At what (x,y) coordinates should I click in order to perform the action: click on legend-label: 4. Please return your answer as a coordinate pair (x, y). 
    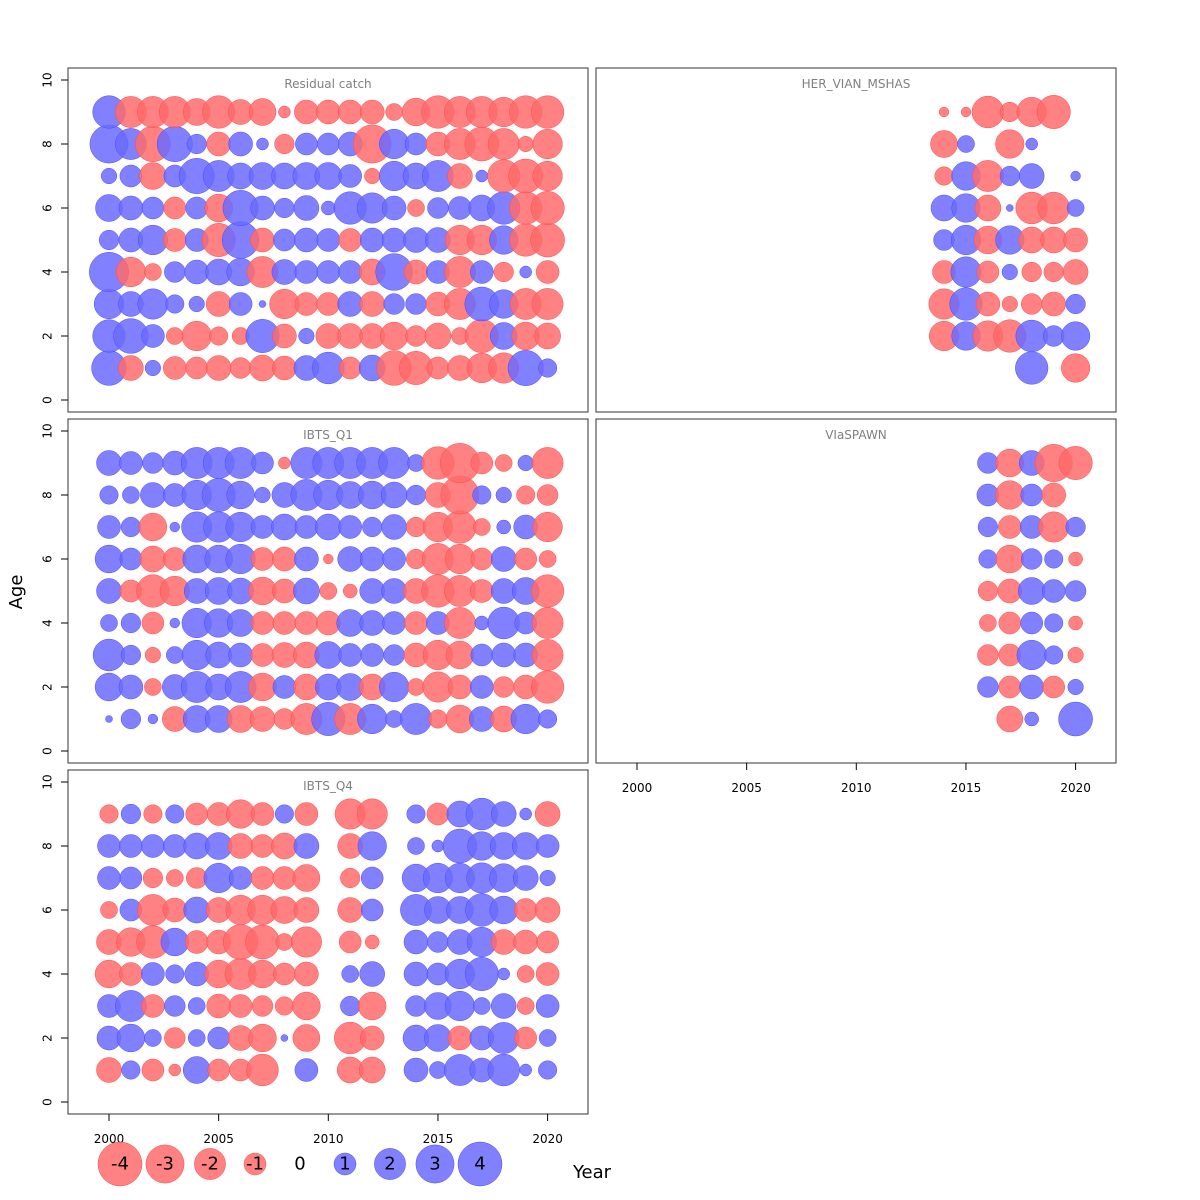
    Looking at the image, I should click on (479, 1164).